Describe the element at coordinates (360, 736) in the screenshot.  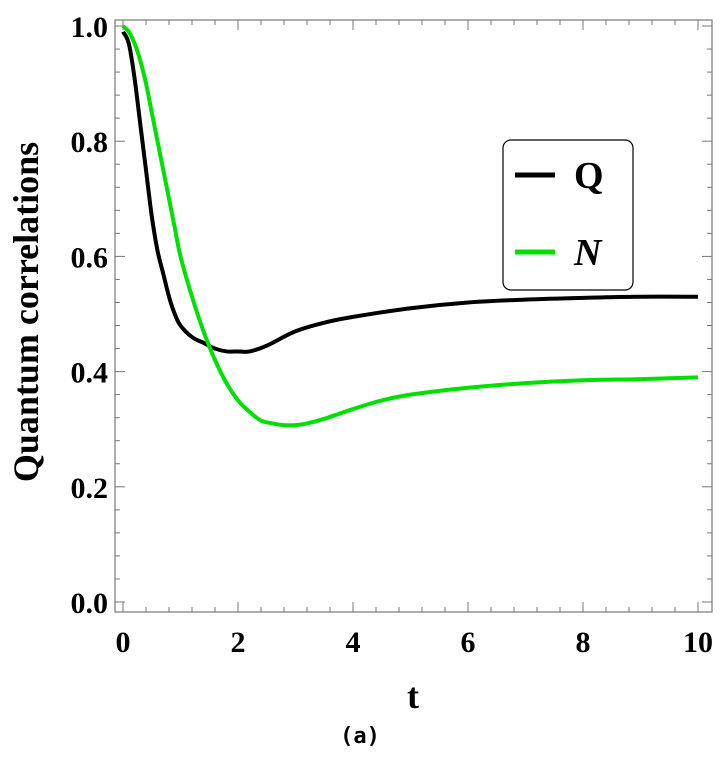
I see `figure-caption: (a)` at that location.